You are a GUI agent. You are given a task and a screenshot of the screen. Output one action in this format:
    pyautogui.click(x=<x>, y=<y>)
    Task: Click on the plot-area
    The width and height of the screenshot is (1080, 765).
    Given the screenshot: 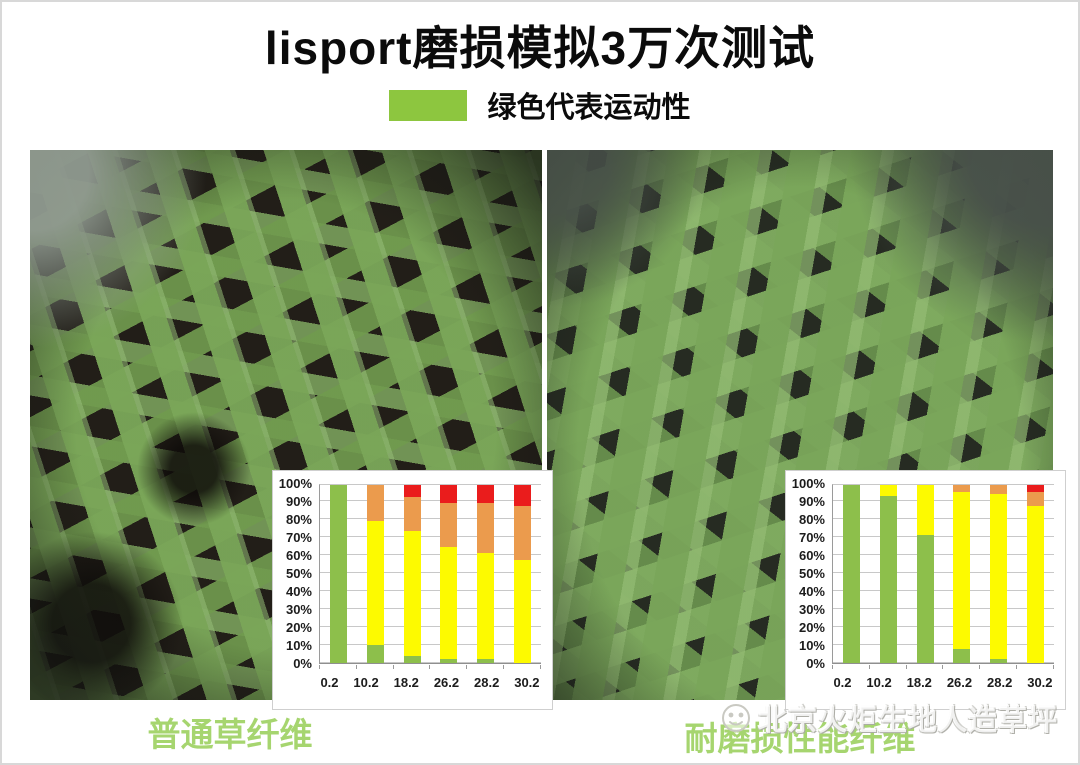 What is the action you would take?
    pyautogui.click(x=943, y=574)
    